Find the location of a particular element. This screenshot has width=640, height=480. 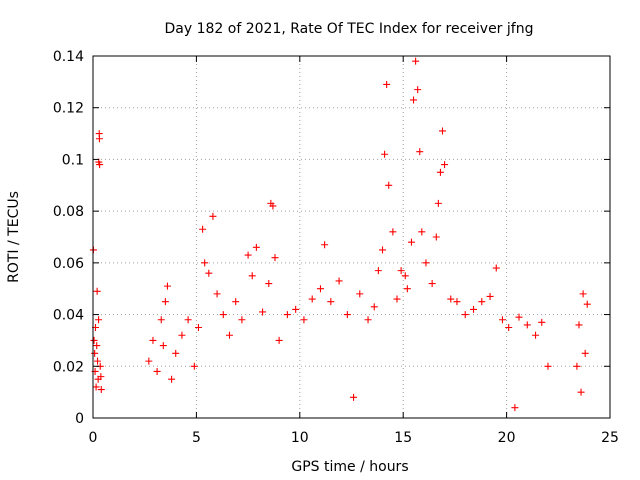

y-tick-label: 0.12 is located at coordinates (68, 109).